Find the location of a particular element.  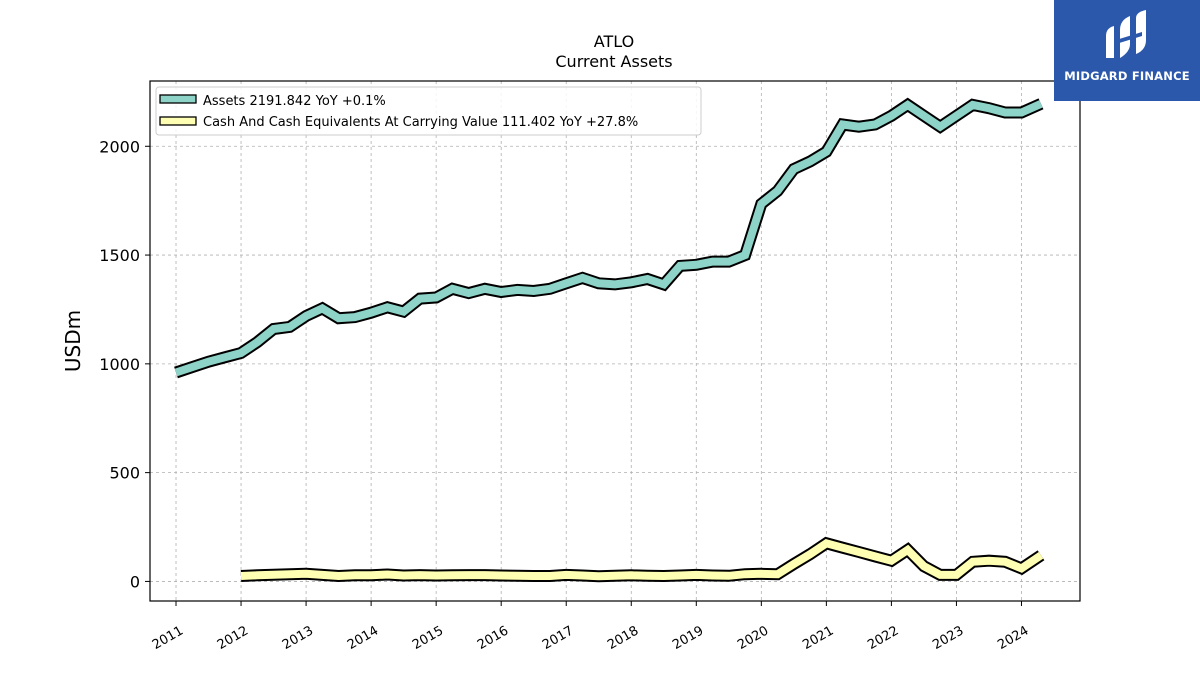

midgard-finance-logo: MIDGARD FINANCE is located at coordinates (1127, 50).